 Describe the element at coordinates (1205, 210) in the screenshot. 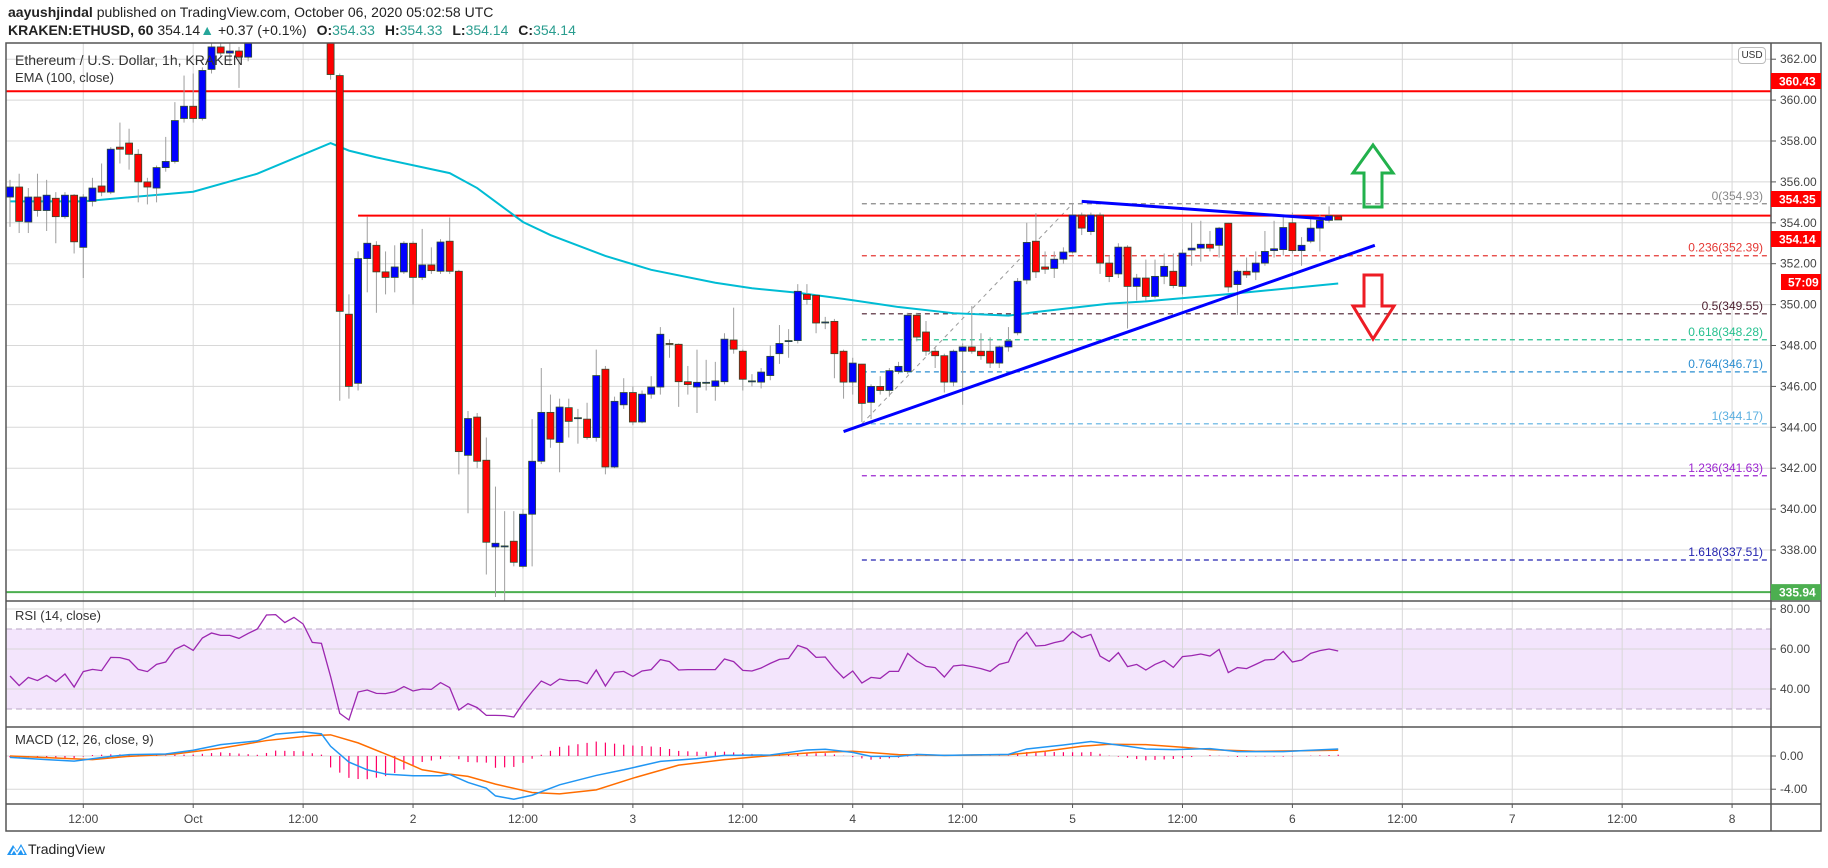

I see `resistance-trendline` at that location.